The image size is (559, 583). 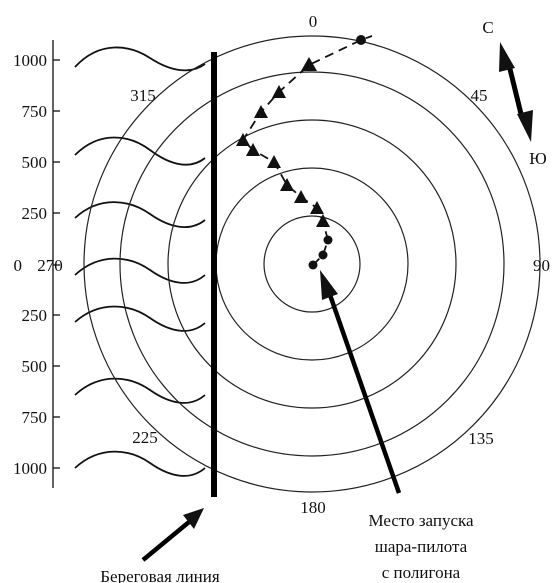 What do you see at coordinates (516, 92) in the screenshot?
I see `north-south-arrow` at bounding box center [516, 92].